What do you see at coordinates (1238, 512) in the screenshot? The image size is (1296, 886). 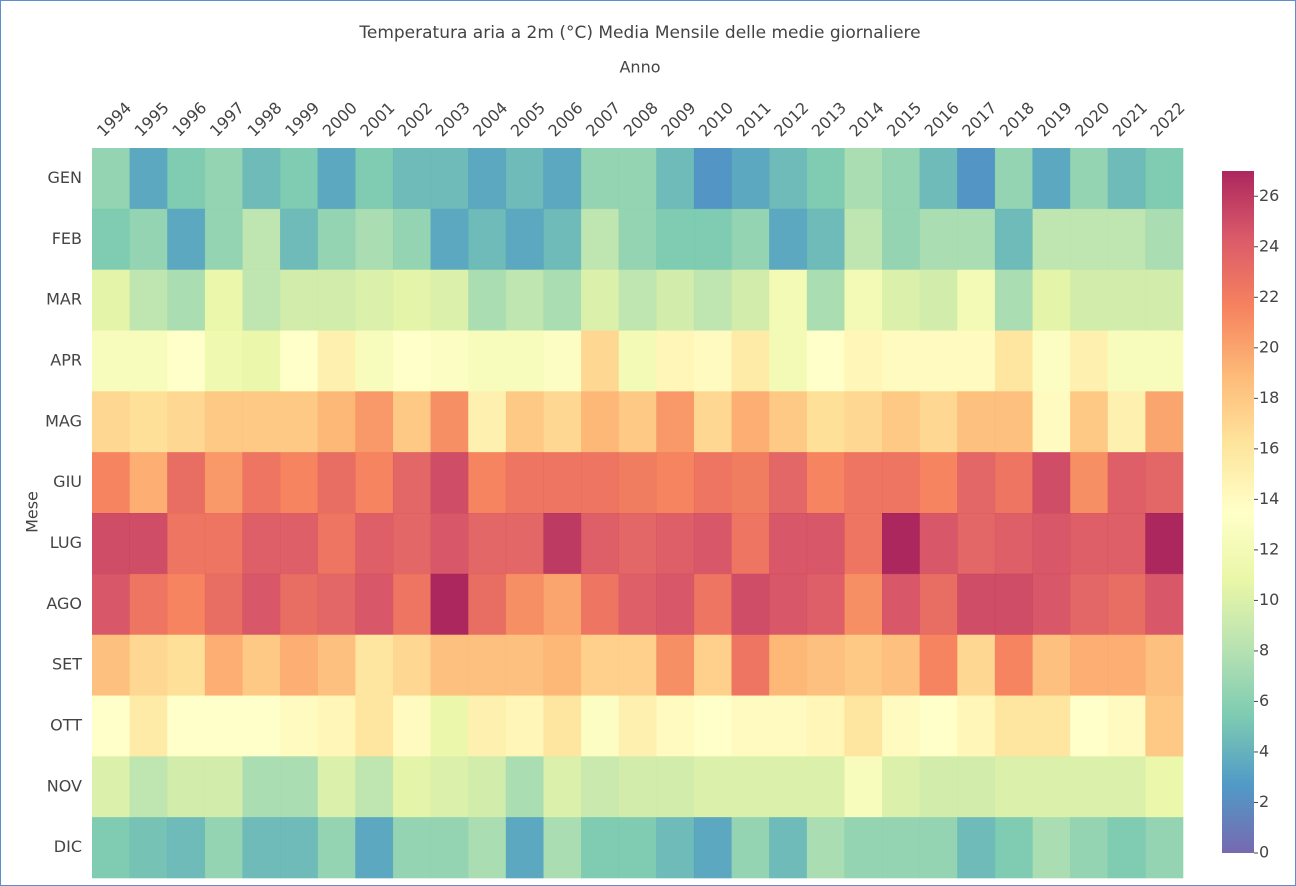 I see `colorbar` at bounding box center [1238, 512].